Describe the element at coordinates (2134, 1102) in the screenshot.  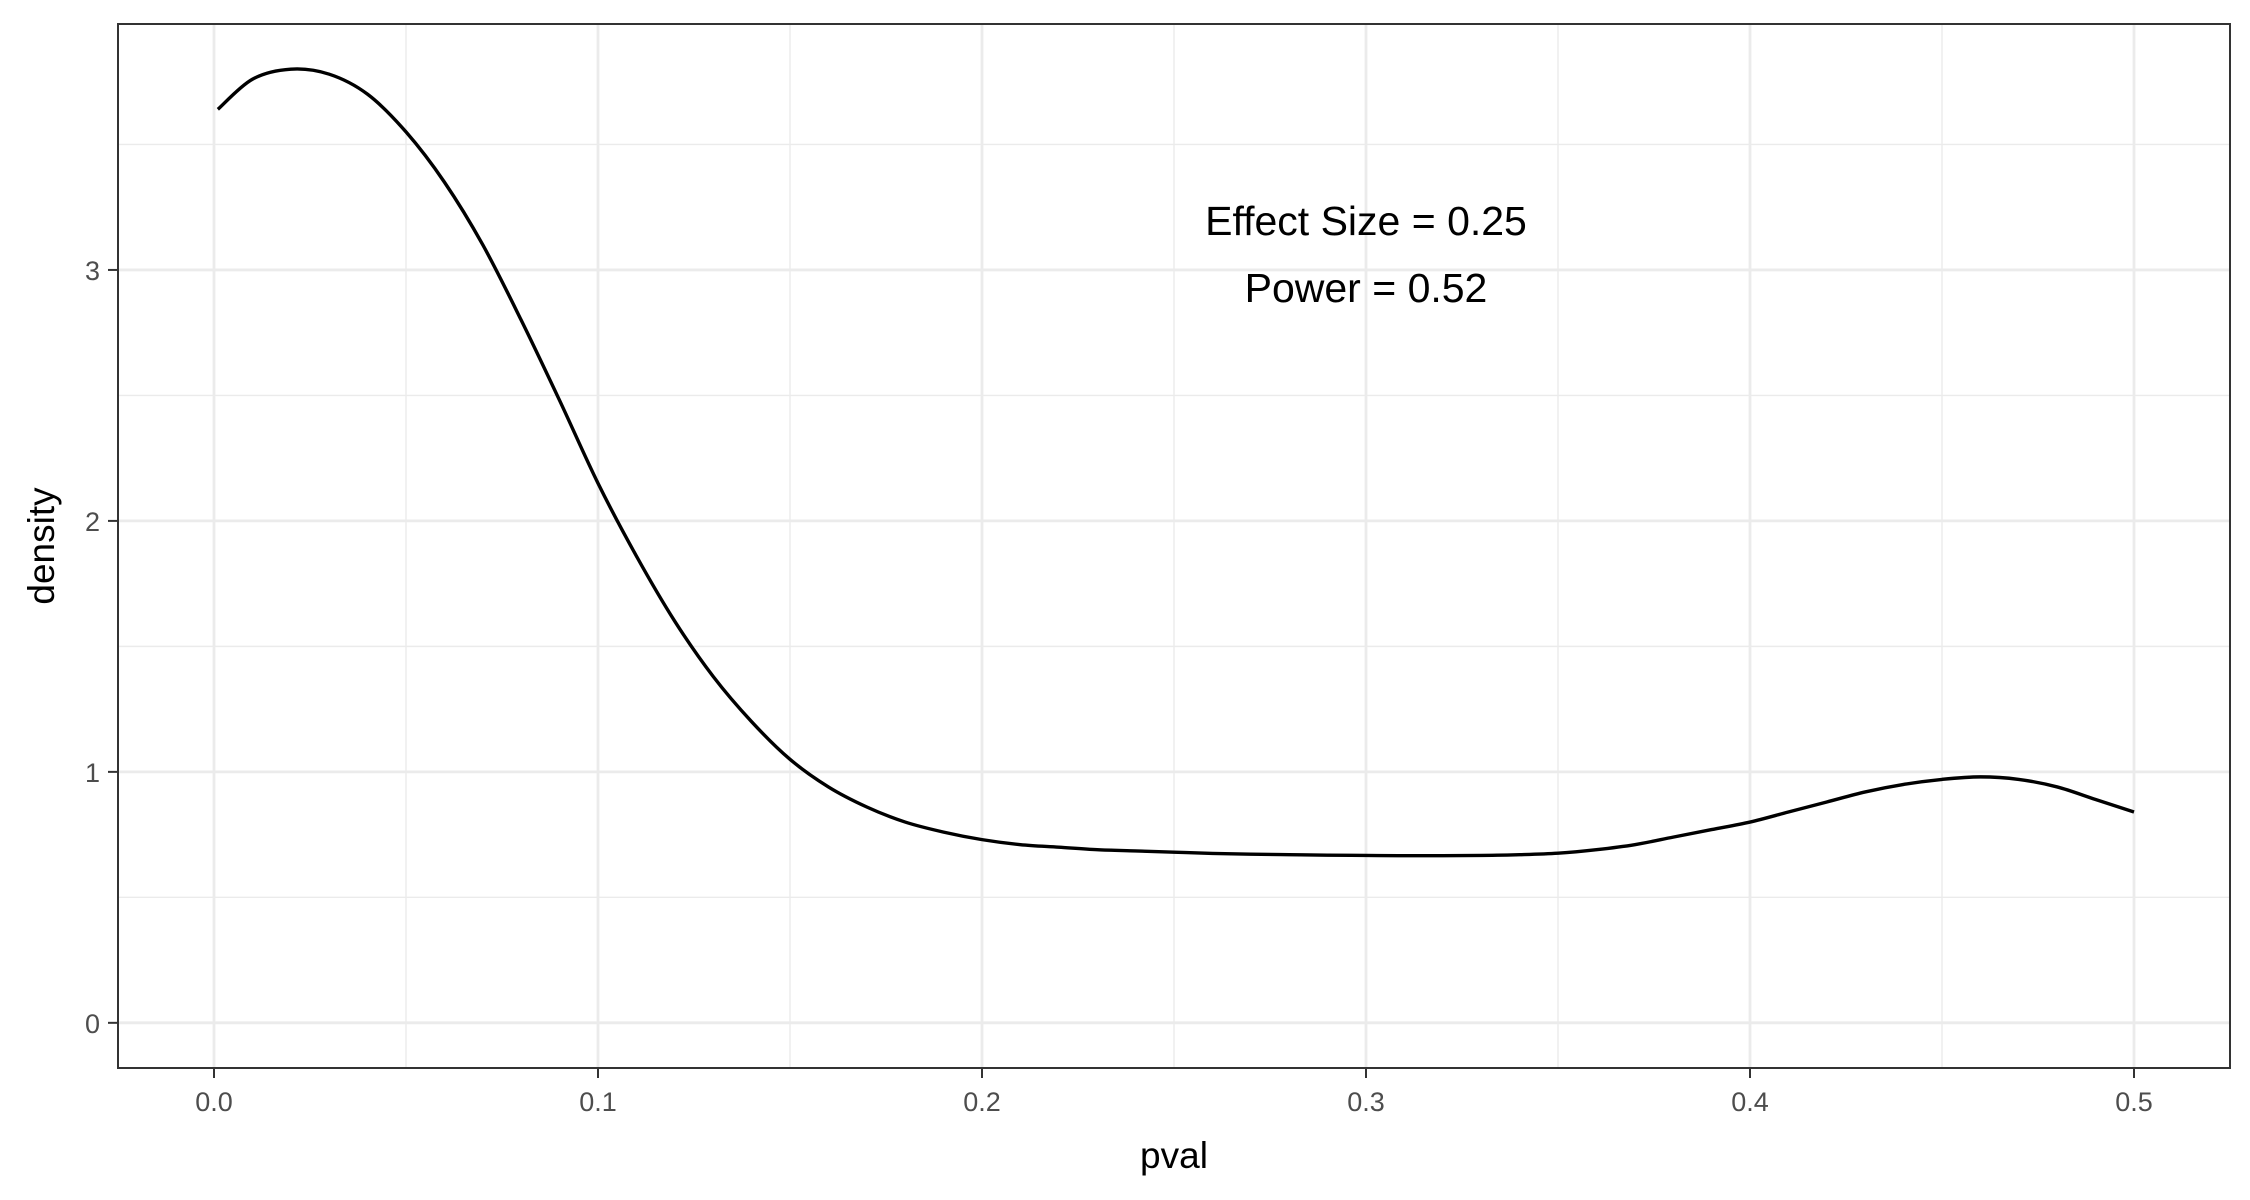
I see `x-tick-label: 0.5` at that location.